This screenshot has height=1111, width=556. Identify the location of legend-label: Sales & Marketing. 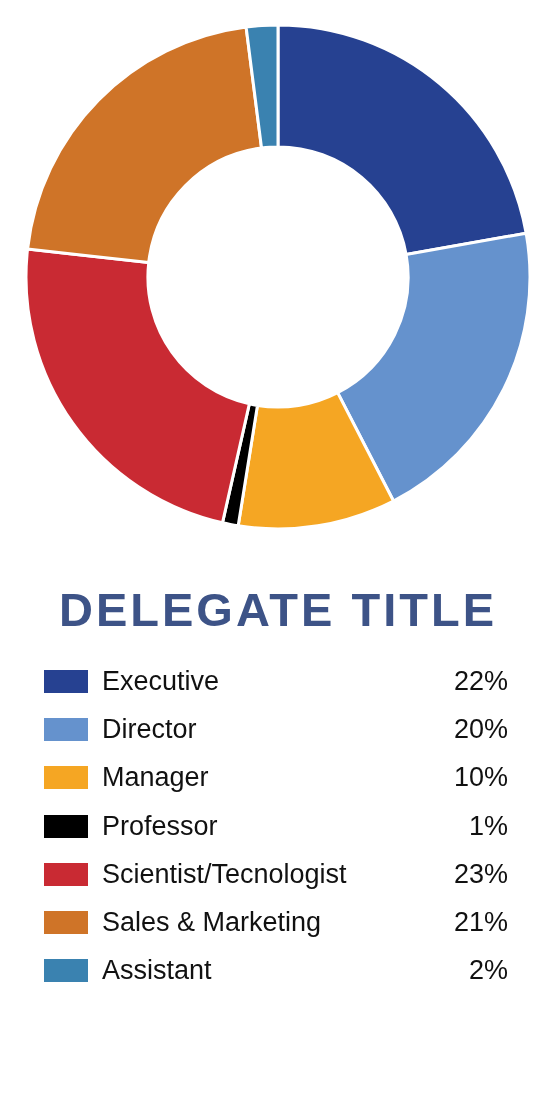
(212, 923).